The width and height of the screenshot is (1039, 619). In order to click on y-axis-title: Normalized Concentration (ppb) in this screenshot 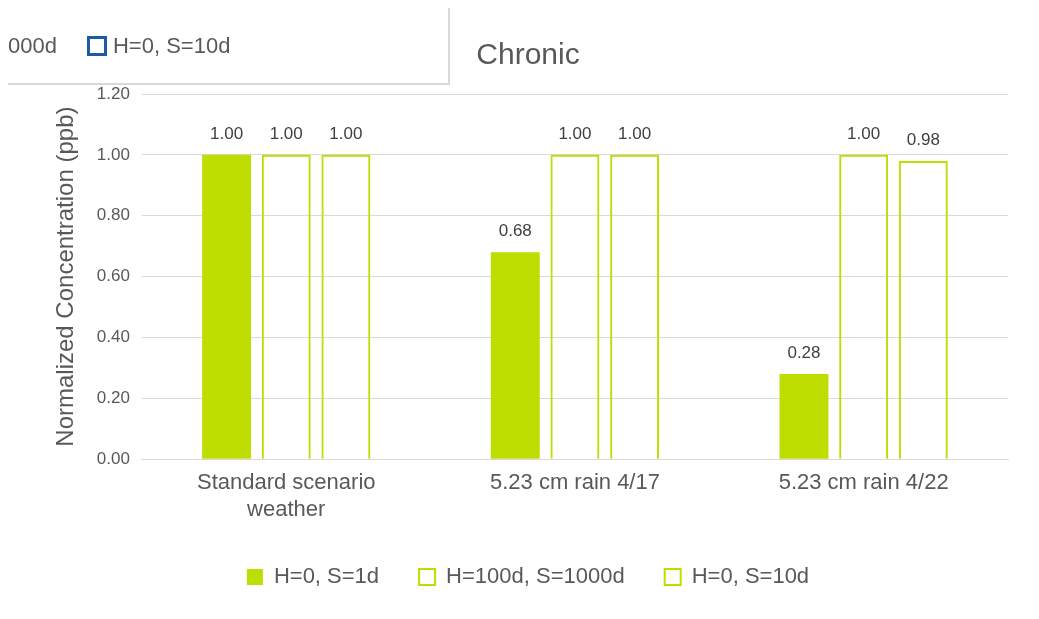, I will do `click(65, 276)`.